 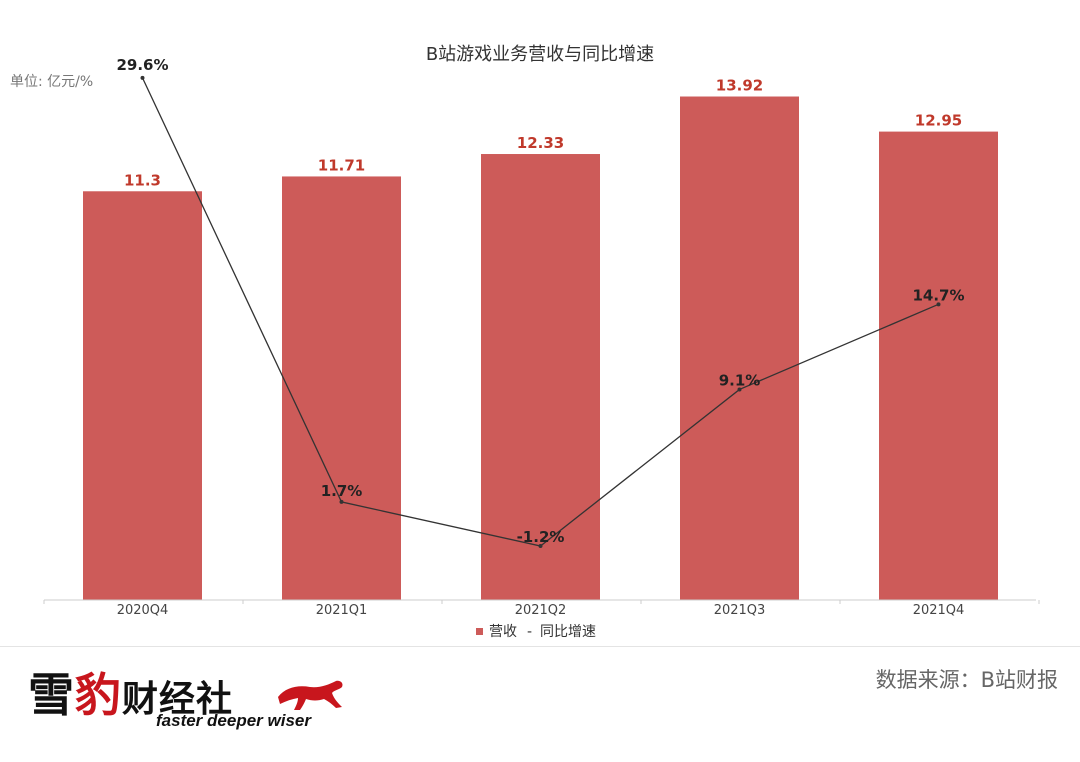 I want to click on logo-tagline: faster deeper wiser, so click(x=233, y=720).